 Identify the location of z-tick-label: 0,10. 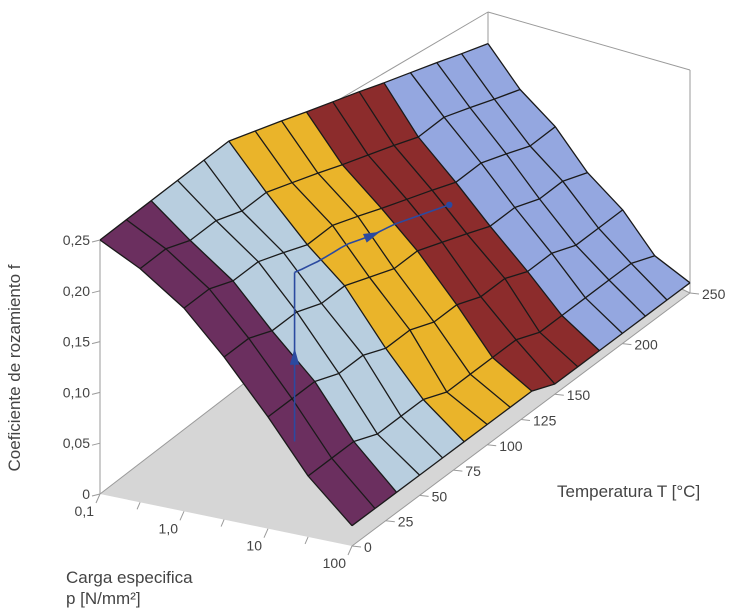
(76, 392).